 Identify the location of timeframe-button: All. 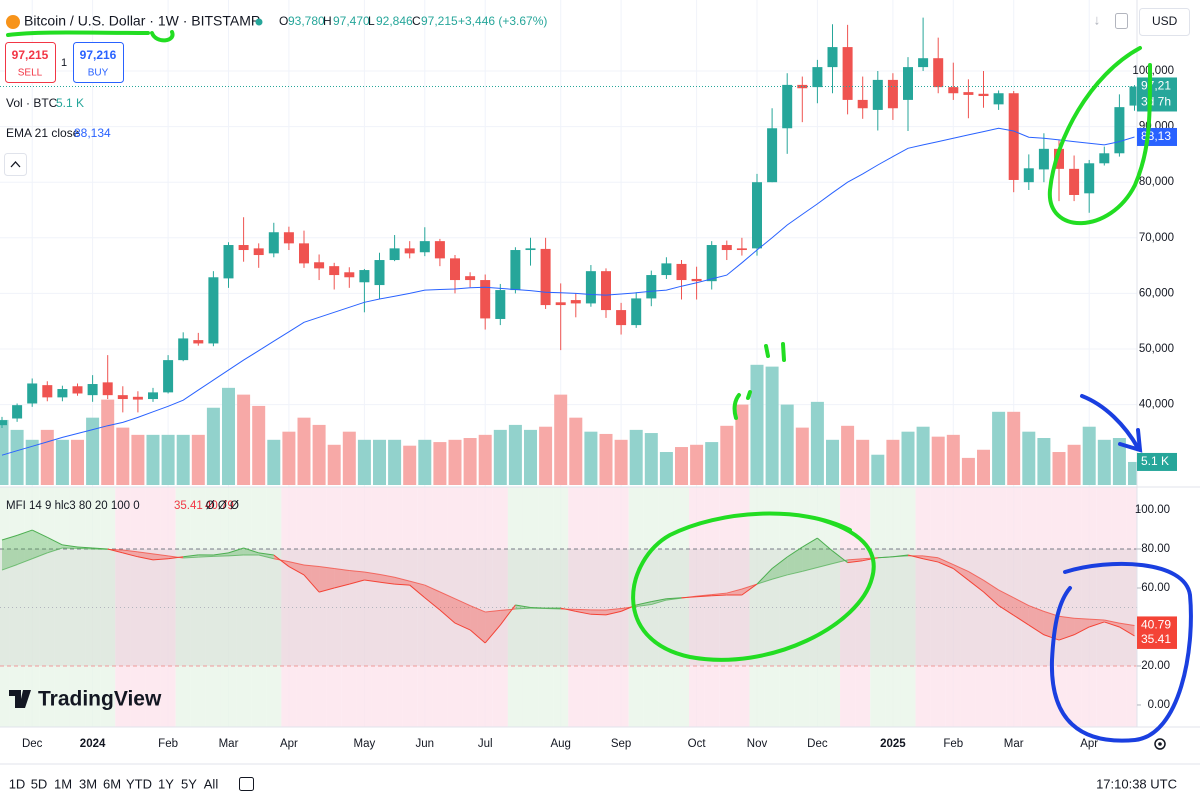
(211, 783).